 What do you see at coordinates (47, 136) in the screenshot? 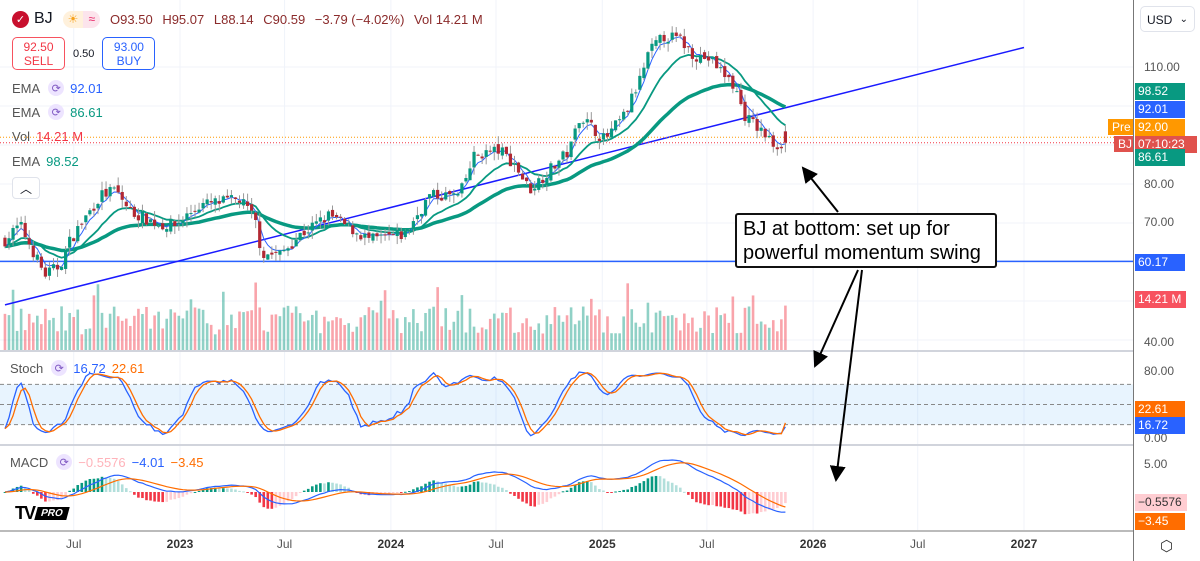
I see `legend-volume: Vol 14.21 M` at bounding box center [47, 136].